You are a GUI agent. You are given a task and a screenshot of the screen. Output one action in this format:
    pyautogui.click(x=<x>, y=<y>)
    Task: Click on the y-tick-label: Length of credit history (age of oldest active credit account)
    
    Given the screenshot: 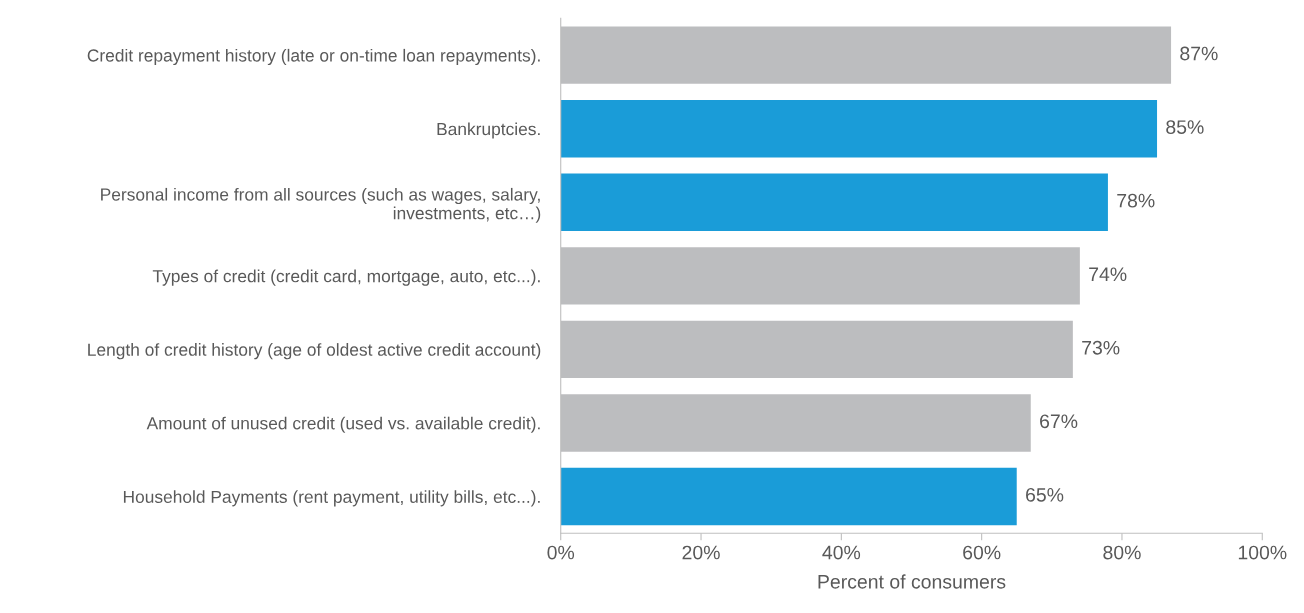 What is the action you would take?
    pyautogui.click(x=314, y=351)
    